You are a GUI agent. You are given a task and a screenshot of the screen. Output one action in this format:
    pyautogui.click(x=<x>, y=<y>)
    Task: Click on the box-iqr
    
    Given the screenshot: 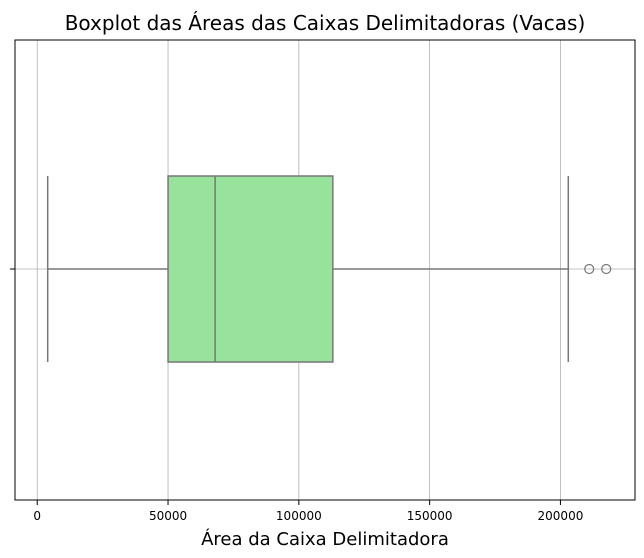 What is the action you would take?
    pyautogui.click(x=250, y=269)
    